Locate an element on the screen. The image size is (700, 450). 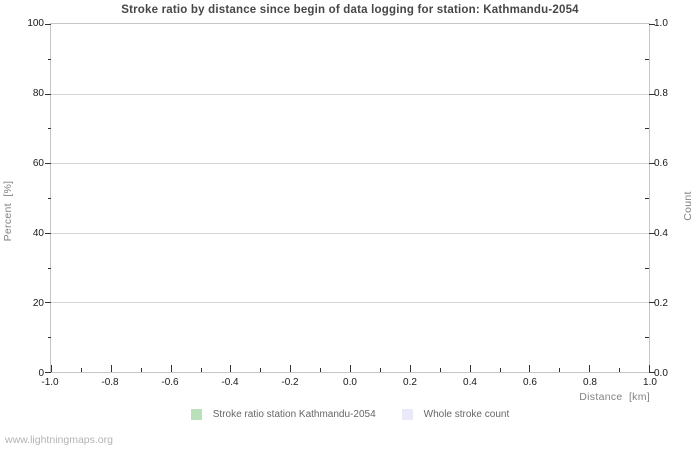
x-tick-label: 0.2 is located at coordinates (410, 382).